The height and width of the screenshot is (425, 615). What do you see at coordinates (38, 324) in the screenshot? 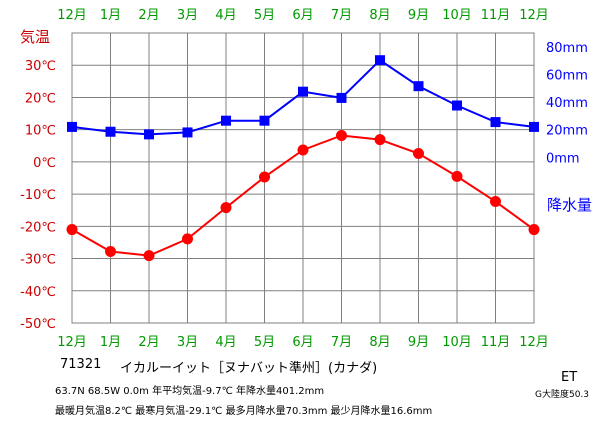
I see `temp-tick-label: -50℃` at bounding box center [38, 324].